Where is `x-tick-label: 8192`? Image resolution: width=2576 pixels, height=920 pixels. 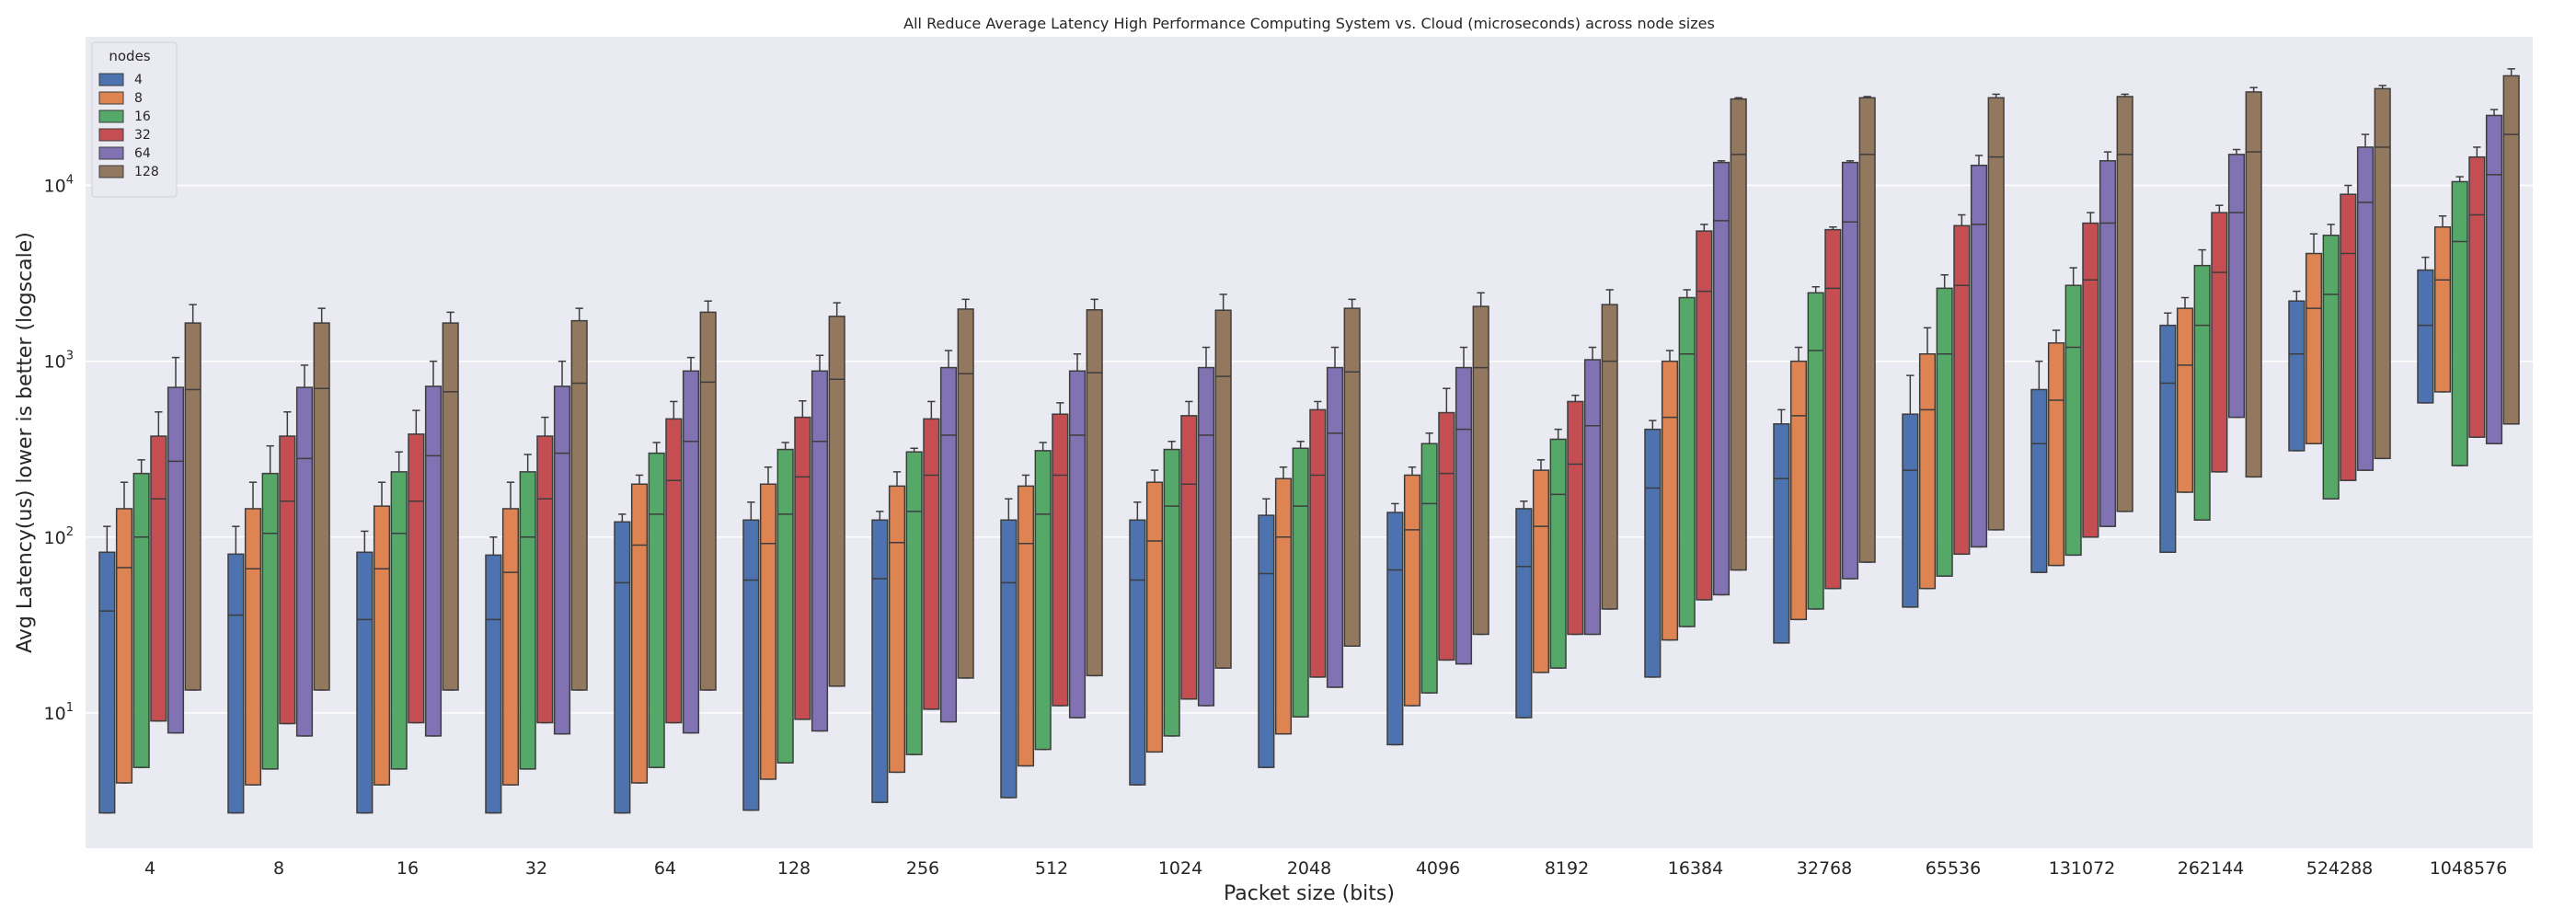
x-tick-label: 8192 is located at coordinates (1567, 868).